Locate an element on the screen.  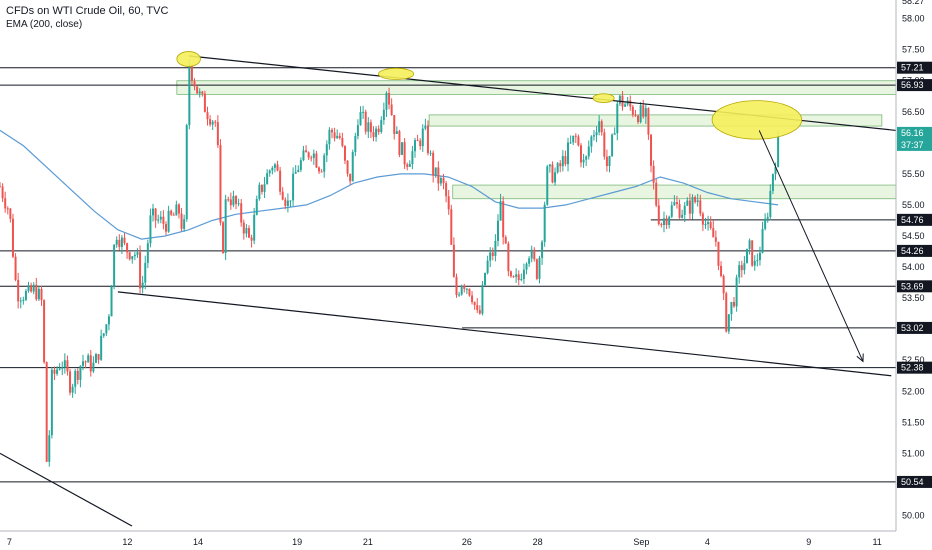
price-tick-label: 55.00 is located at coordinates (913, 205).